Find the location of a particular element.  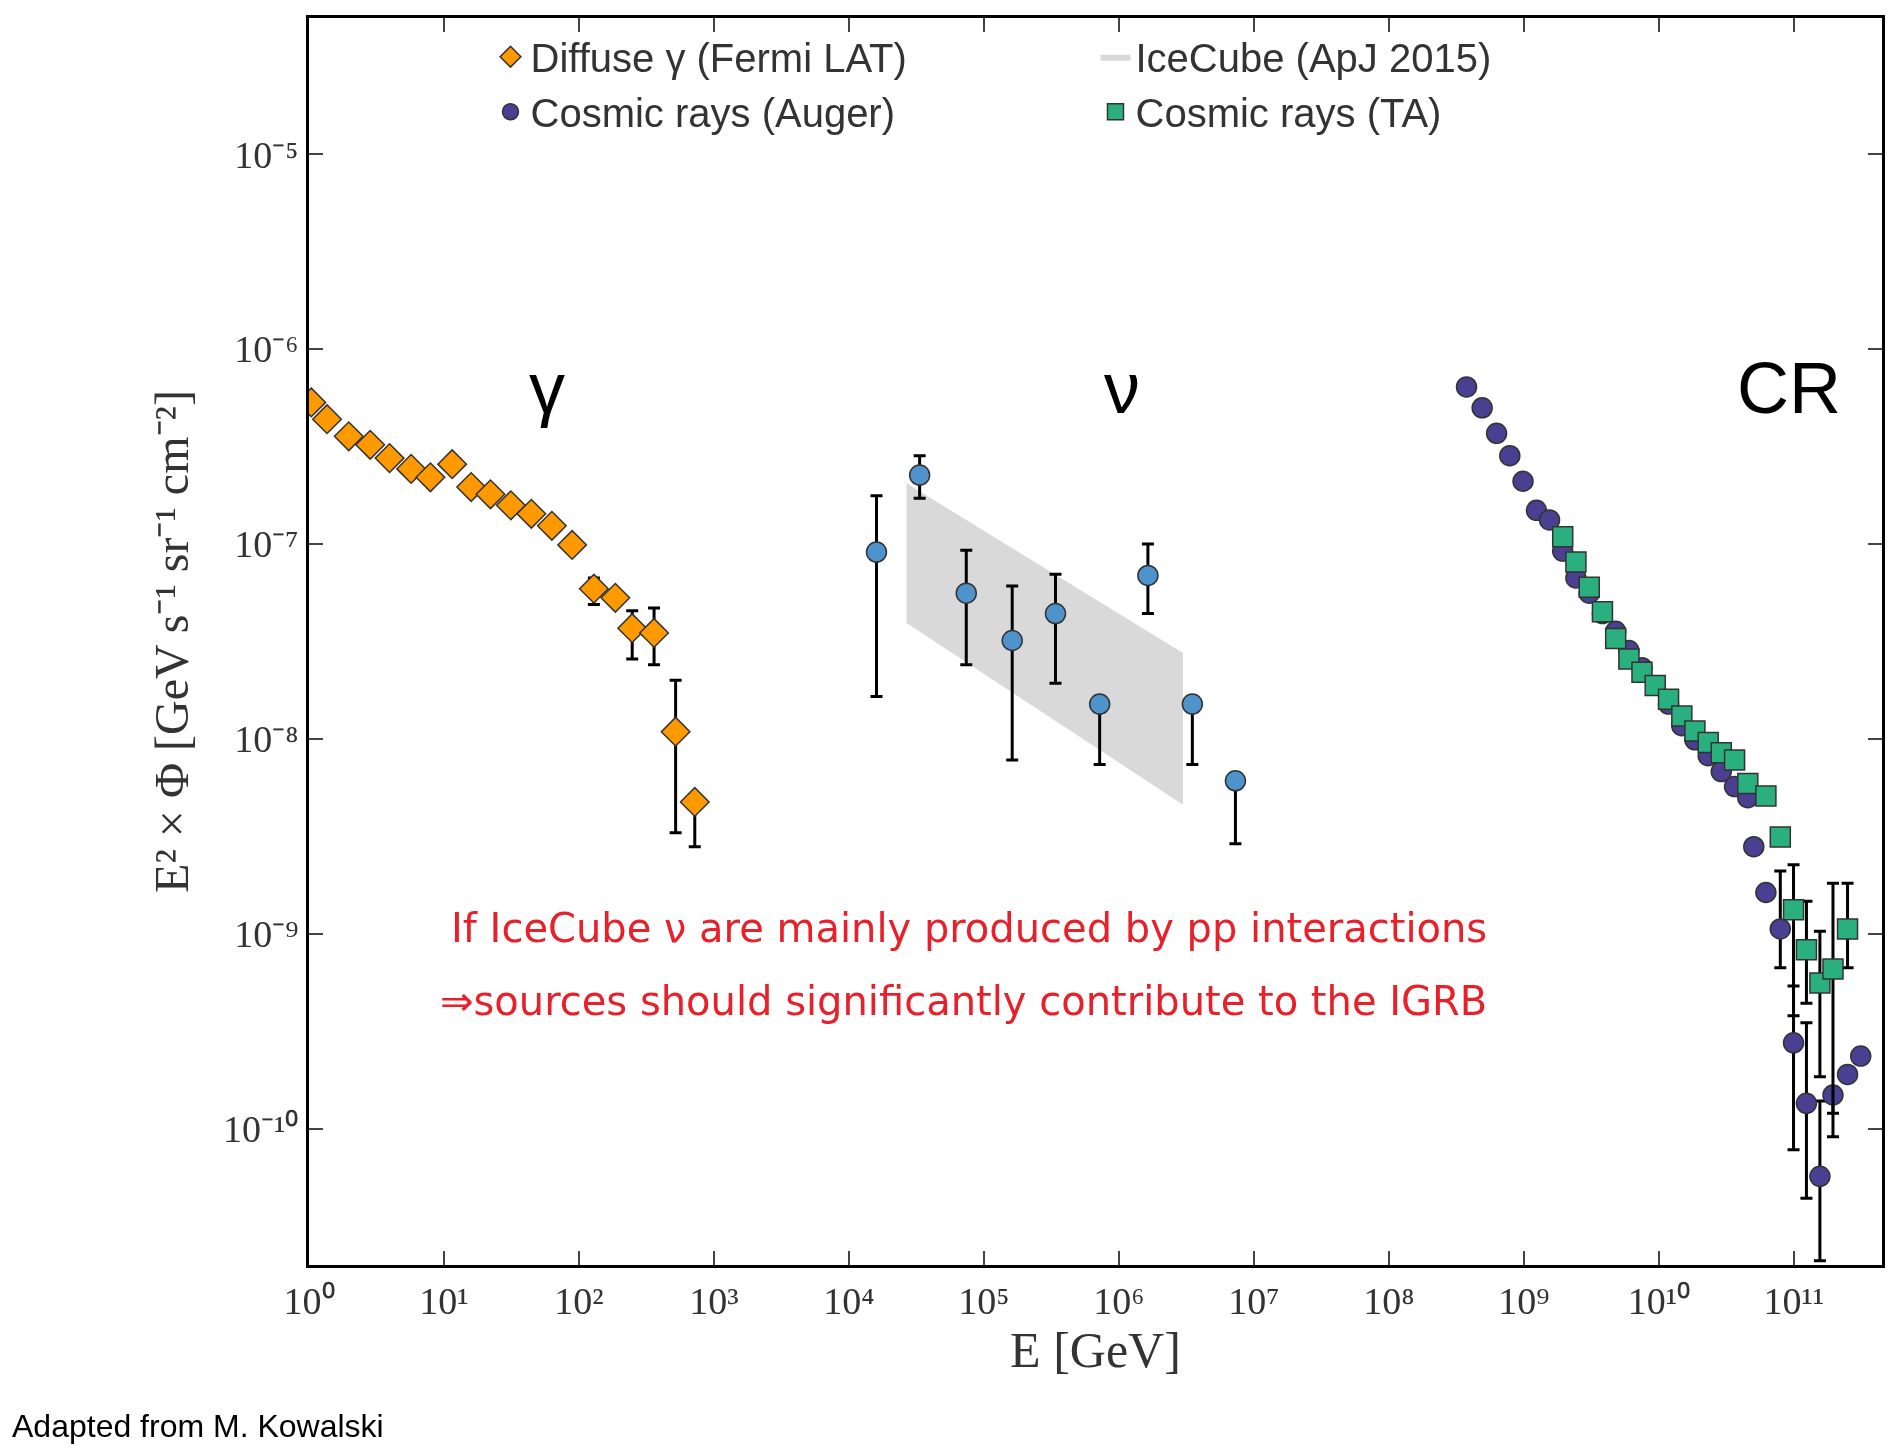

x-tick-label: 10⁰ is located at coordinates (309, 1300).